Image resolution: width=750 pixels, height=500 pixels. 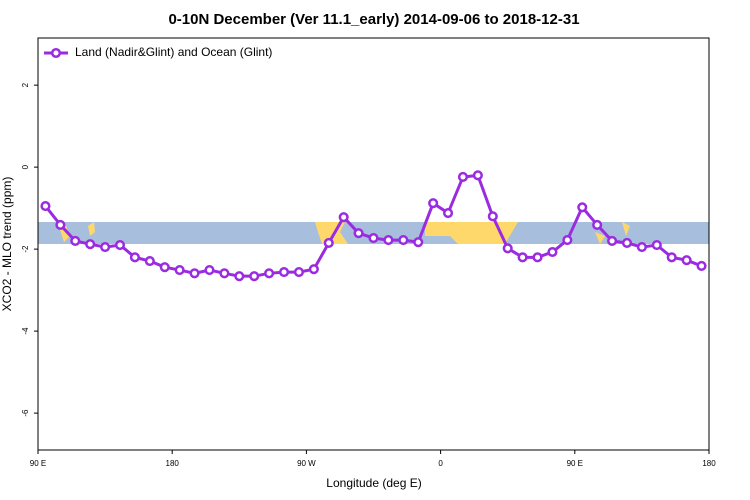 What do you see at coordinates (306, 463) in the screenshot?
I see `x-tick-label: 90 W` at bounding box center [306, 463].